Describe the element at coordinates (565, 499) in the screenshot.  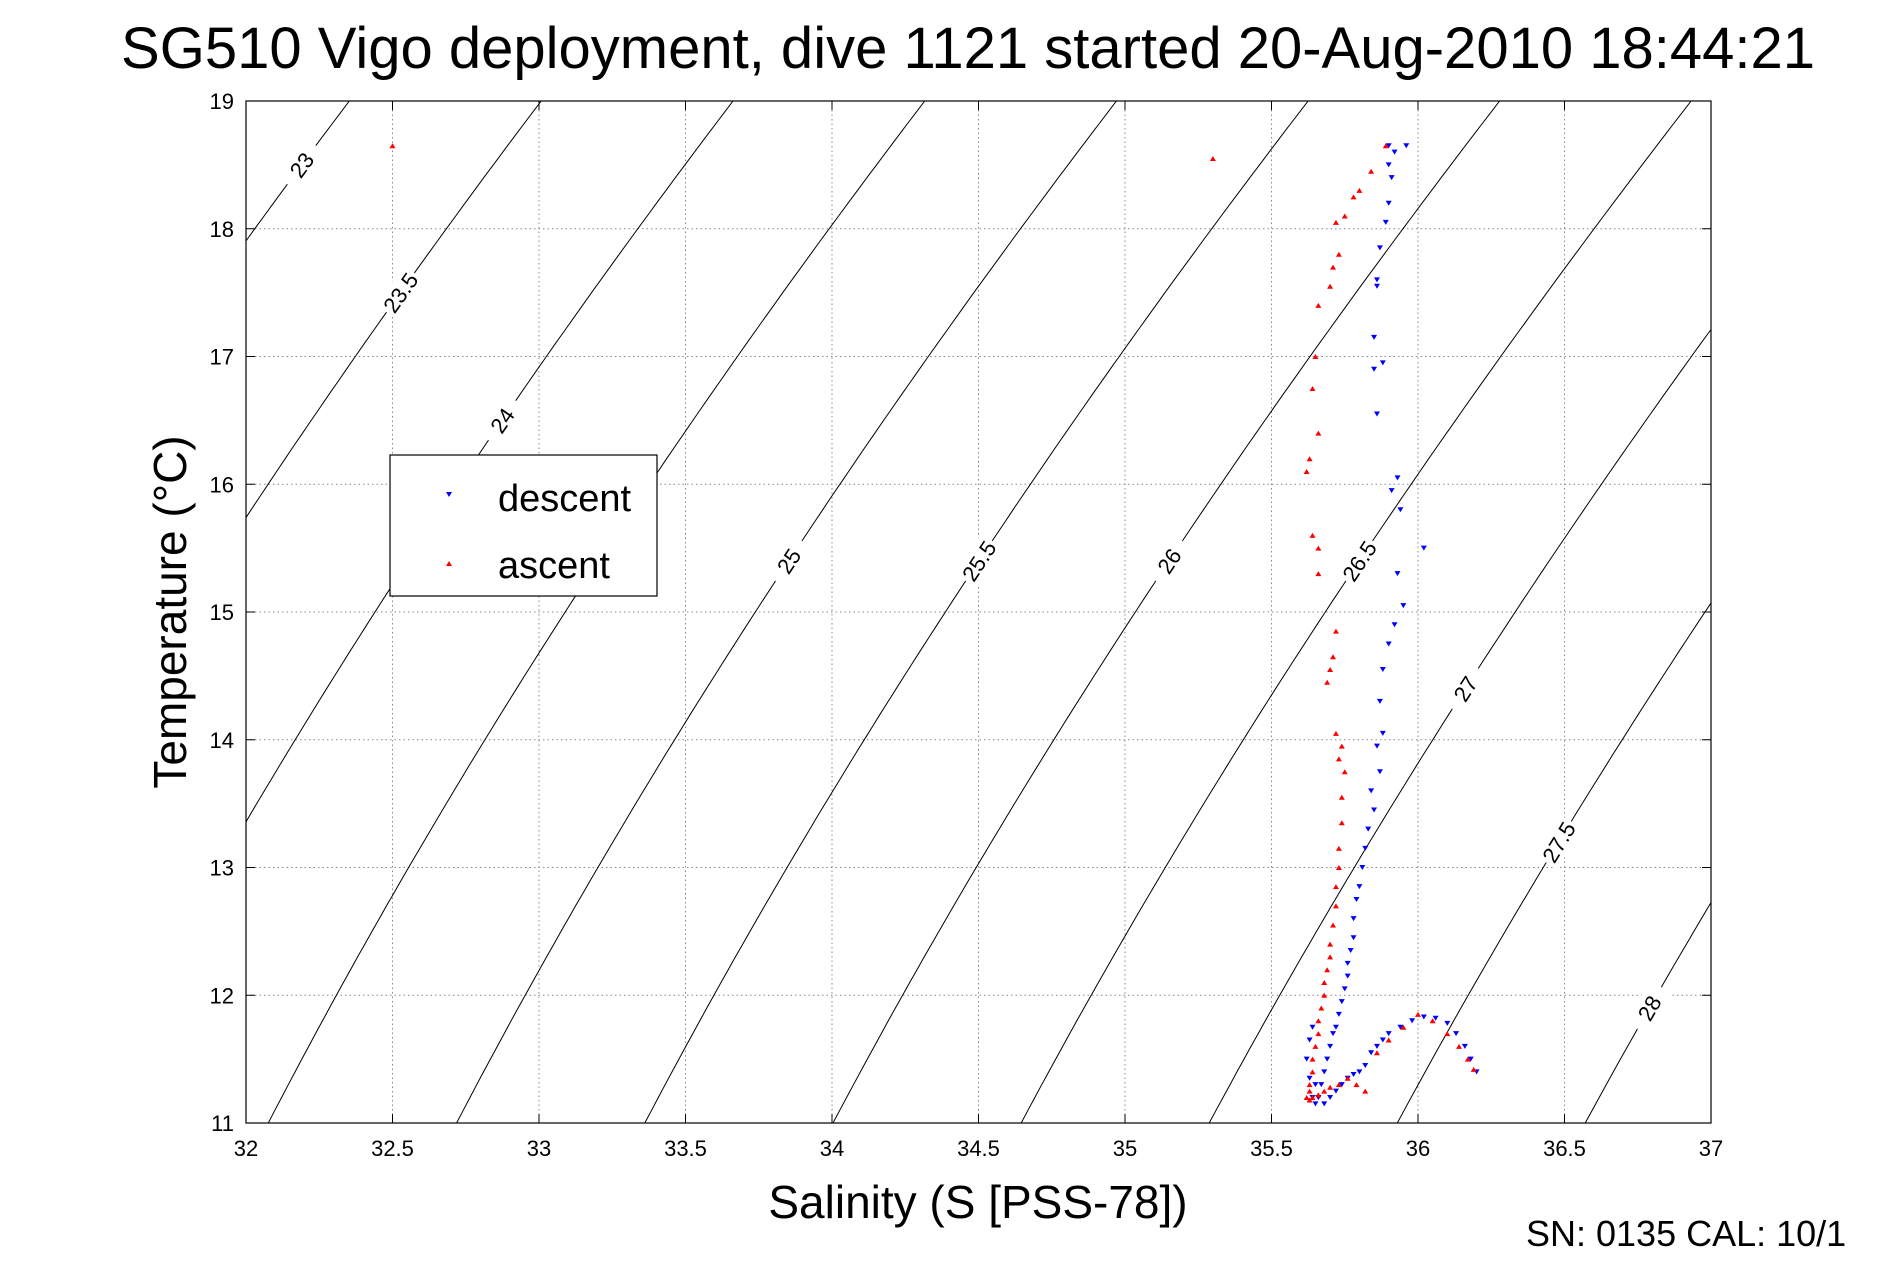
I see `legend-descent-label: descent` at that location.